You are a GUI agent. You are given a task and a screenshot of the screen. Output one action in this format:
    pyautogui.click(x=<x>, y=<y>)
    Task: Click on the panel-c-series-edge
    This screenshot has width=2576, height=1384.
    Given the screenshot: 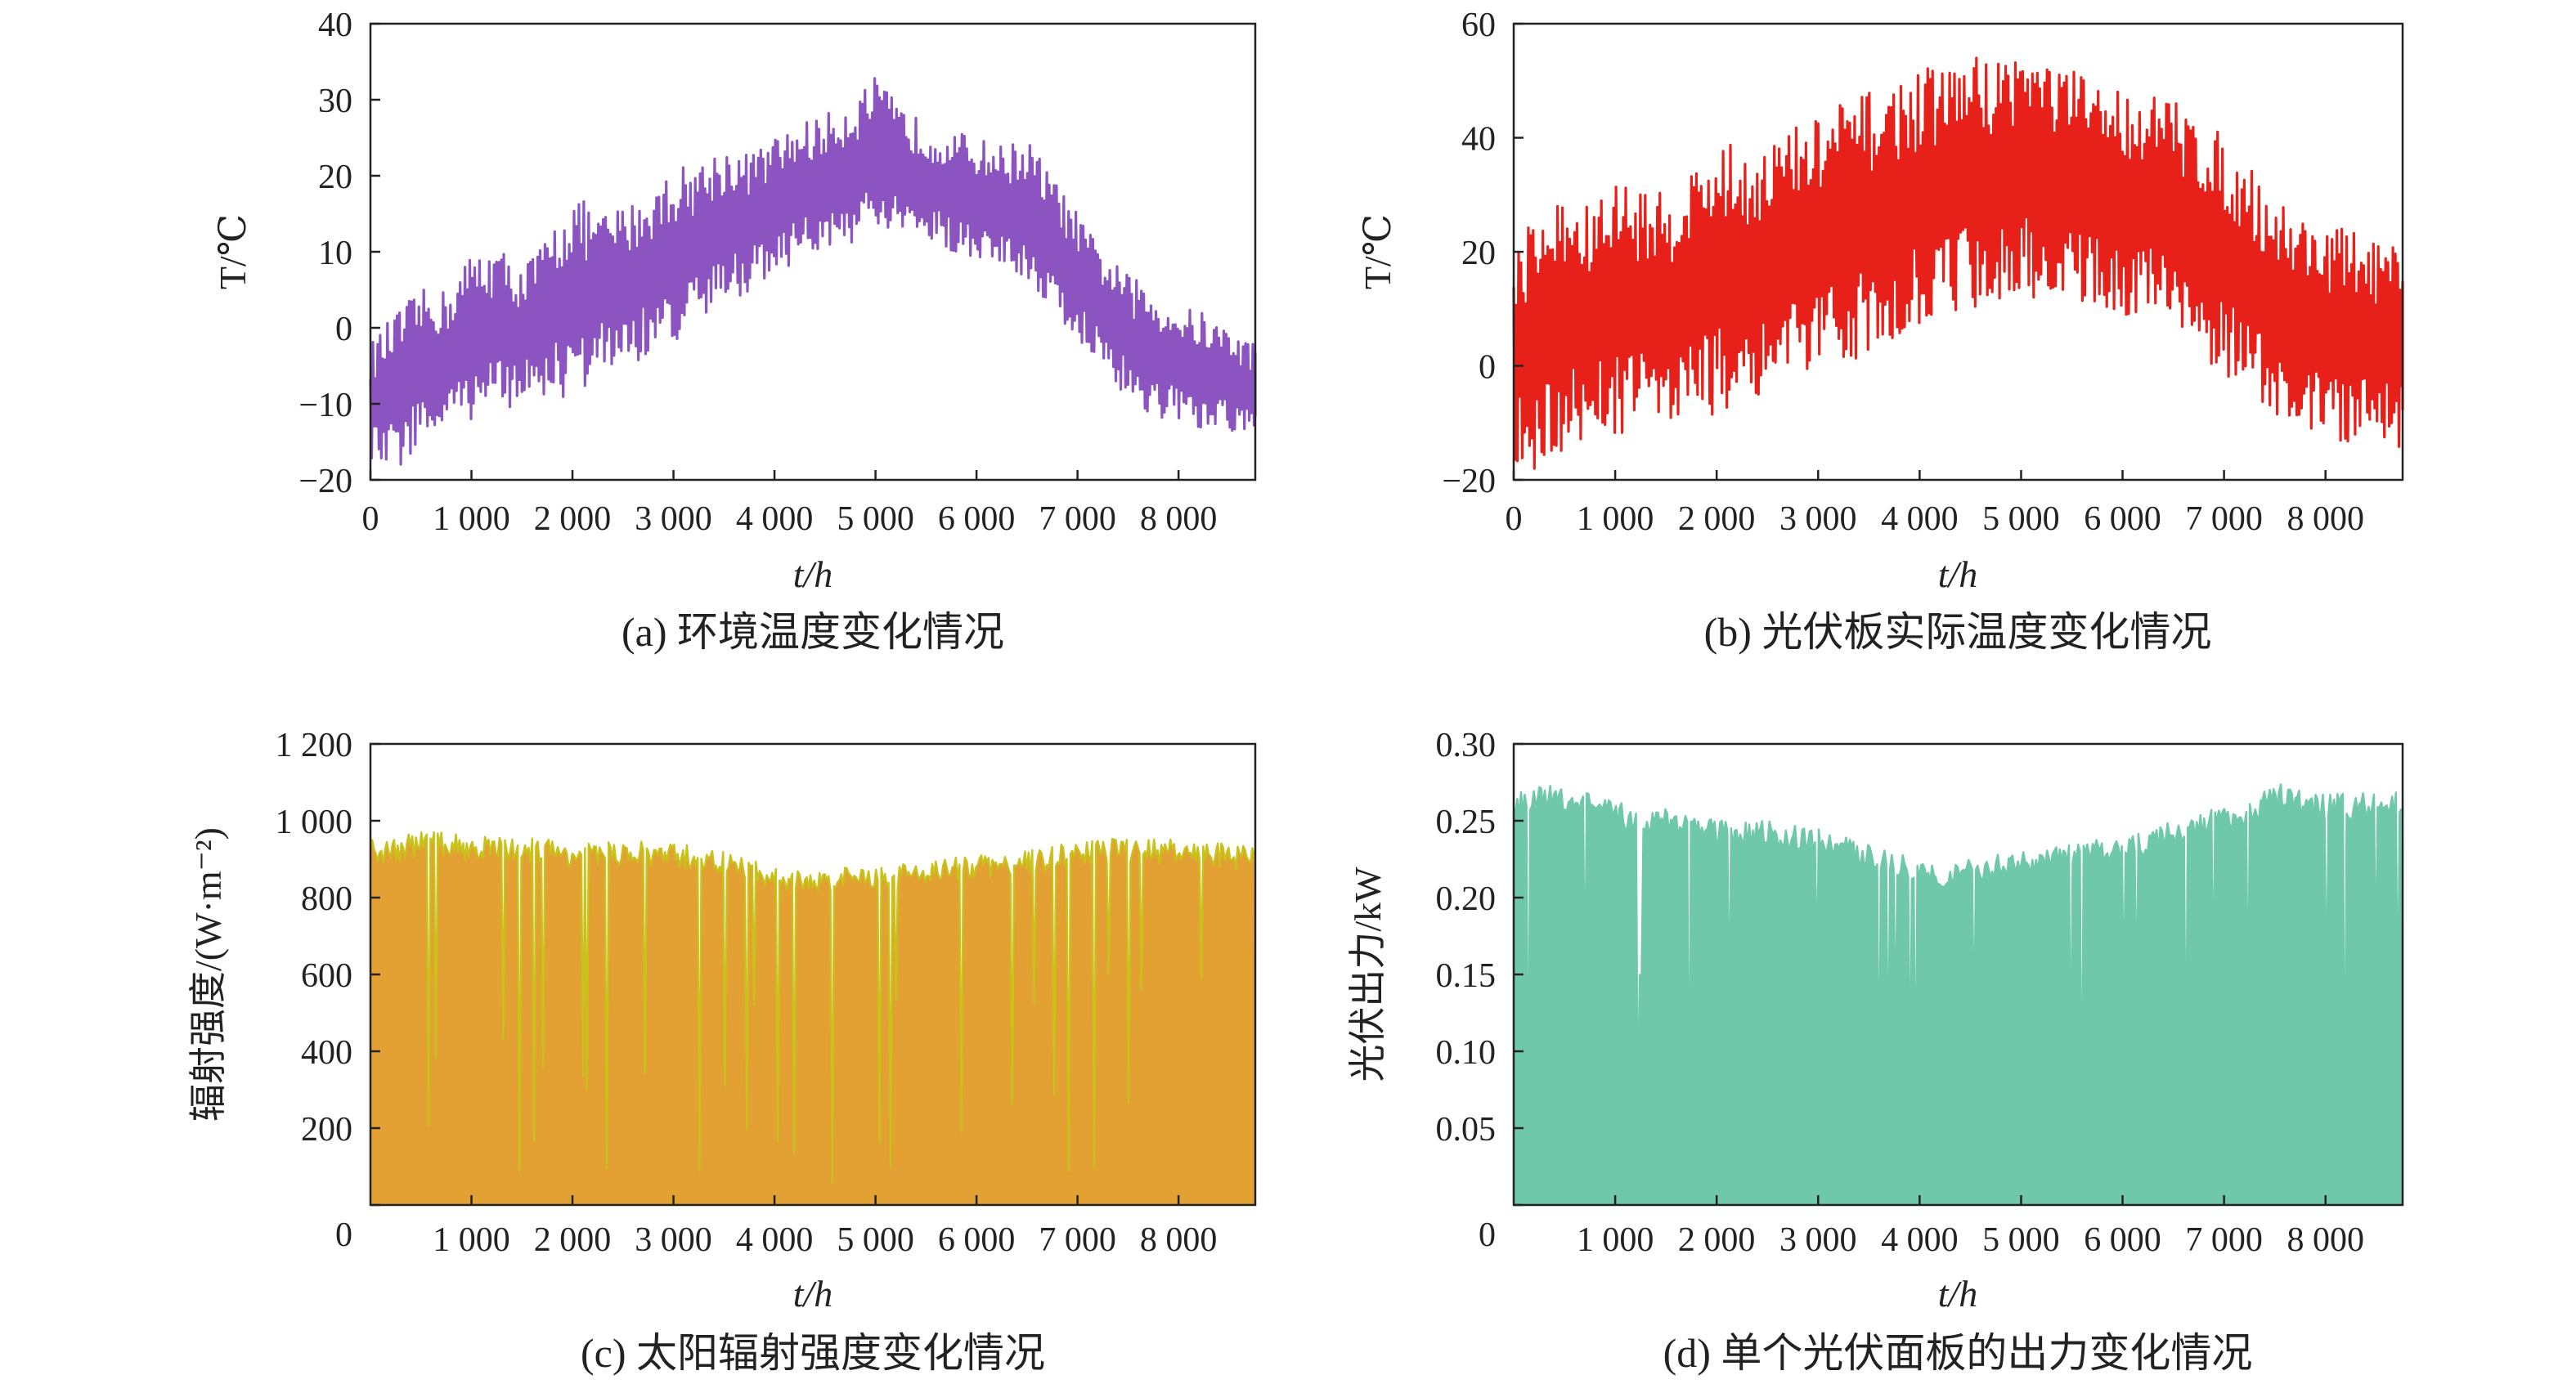 What is the action you would take?
    pyautogui.click(x=812, y=1008)
    